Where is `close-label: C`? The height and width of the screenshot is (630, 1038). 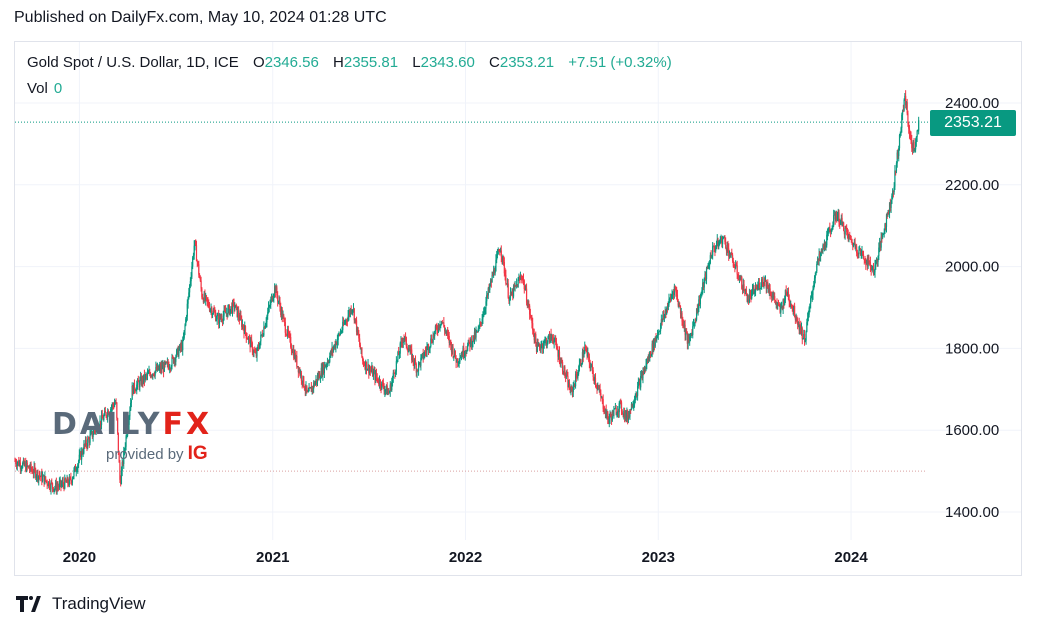
close-label: C is located at coordinates (494, 62).